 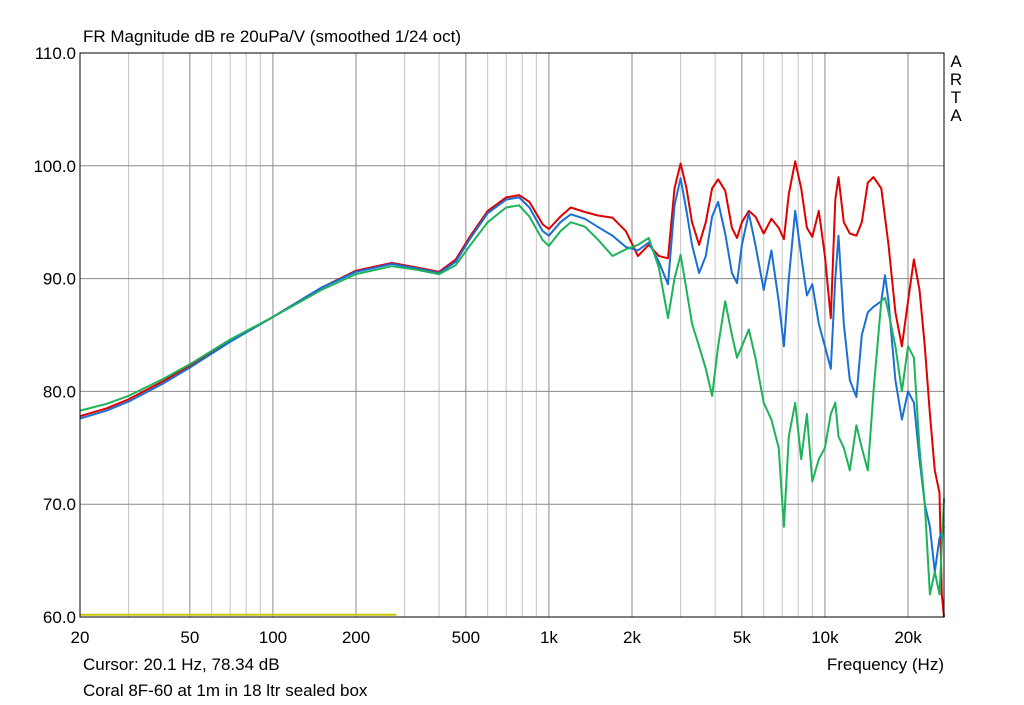 What do you see at coordinates (885, 664) in the screenshot?
I see `x-axis-label: Frequency (Hz)` at bounding box center [885, 664].